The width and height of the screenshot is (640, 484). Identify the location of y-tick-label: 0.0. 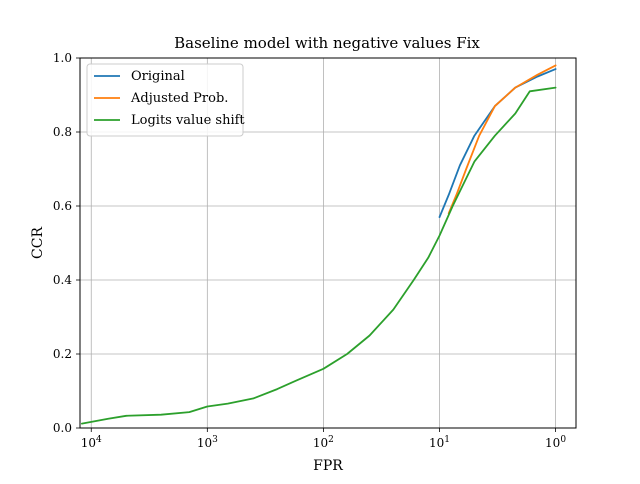
(62, 428).